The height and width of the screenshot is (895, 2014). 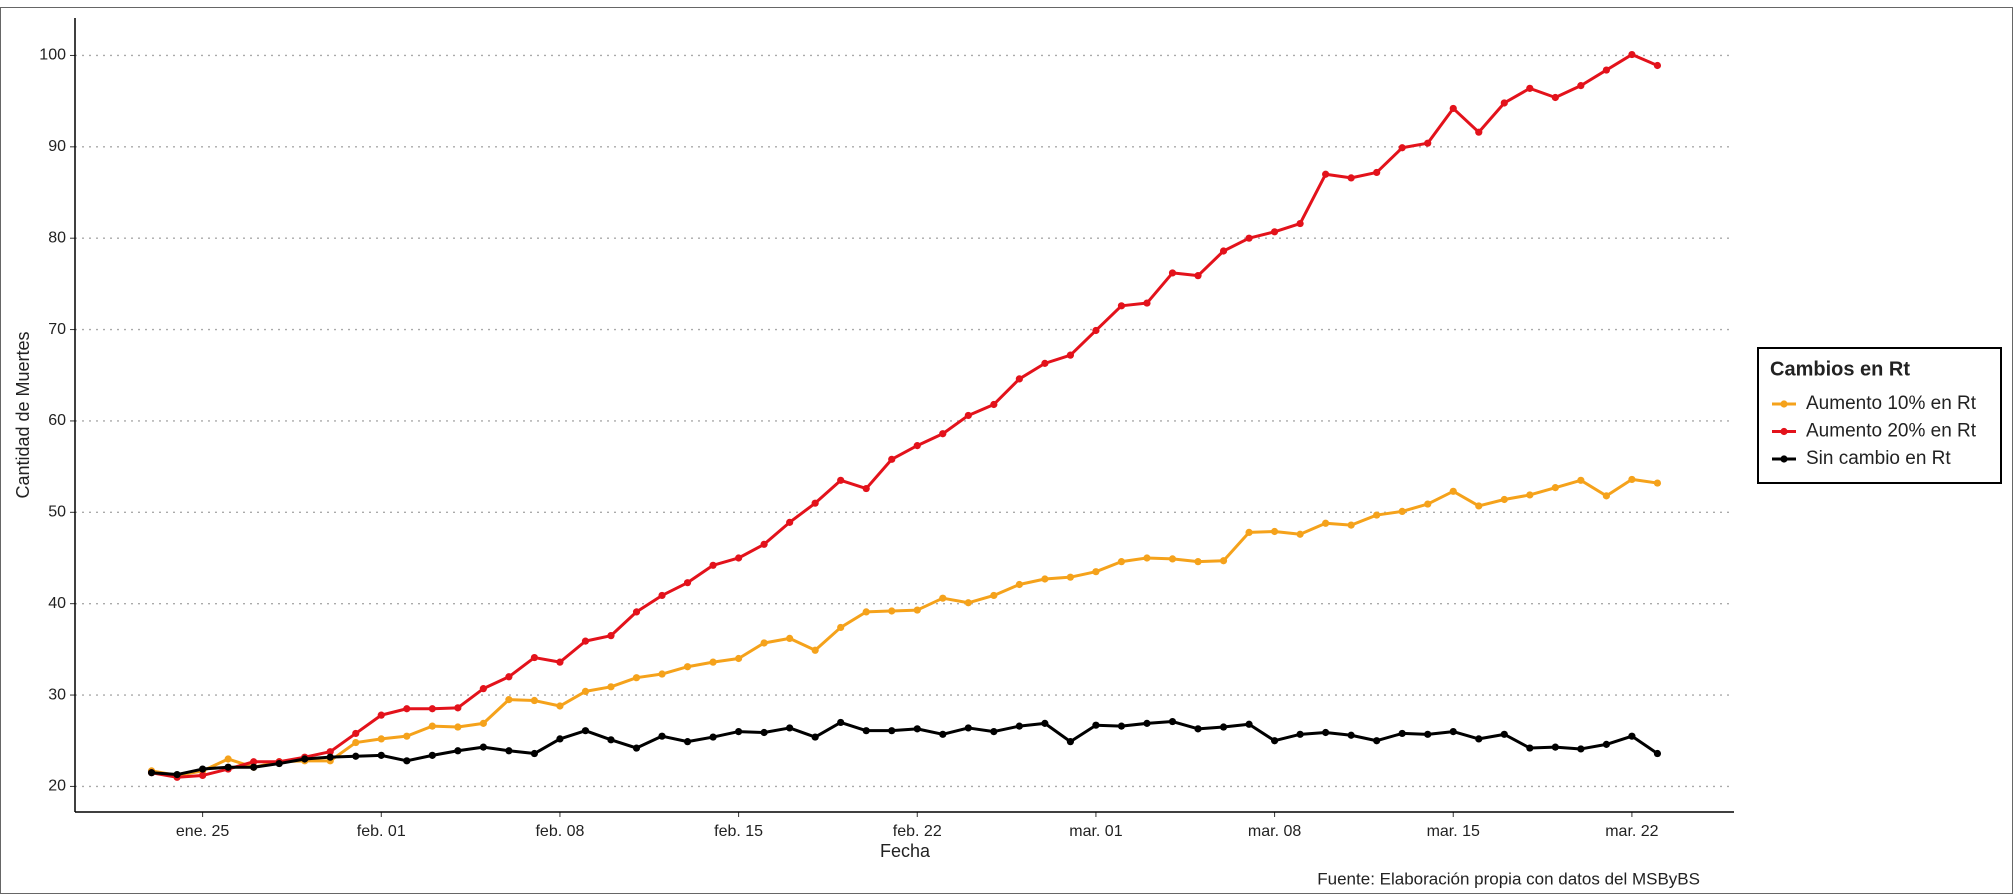 What do you see at coordinates (905, 748) in the screenshot?
I see `series-line` at bounding box center [905, 748].